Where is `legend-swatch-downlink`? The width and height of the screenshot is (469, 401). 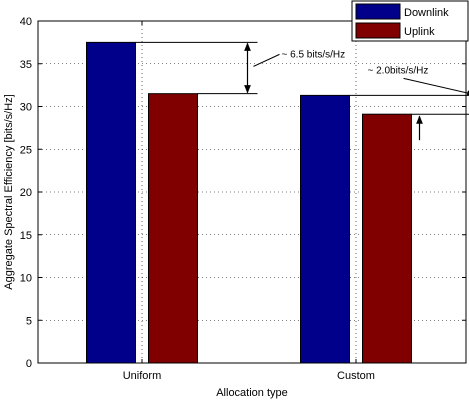
legend-swatch-downlink is located at coordinates (378, 11).